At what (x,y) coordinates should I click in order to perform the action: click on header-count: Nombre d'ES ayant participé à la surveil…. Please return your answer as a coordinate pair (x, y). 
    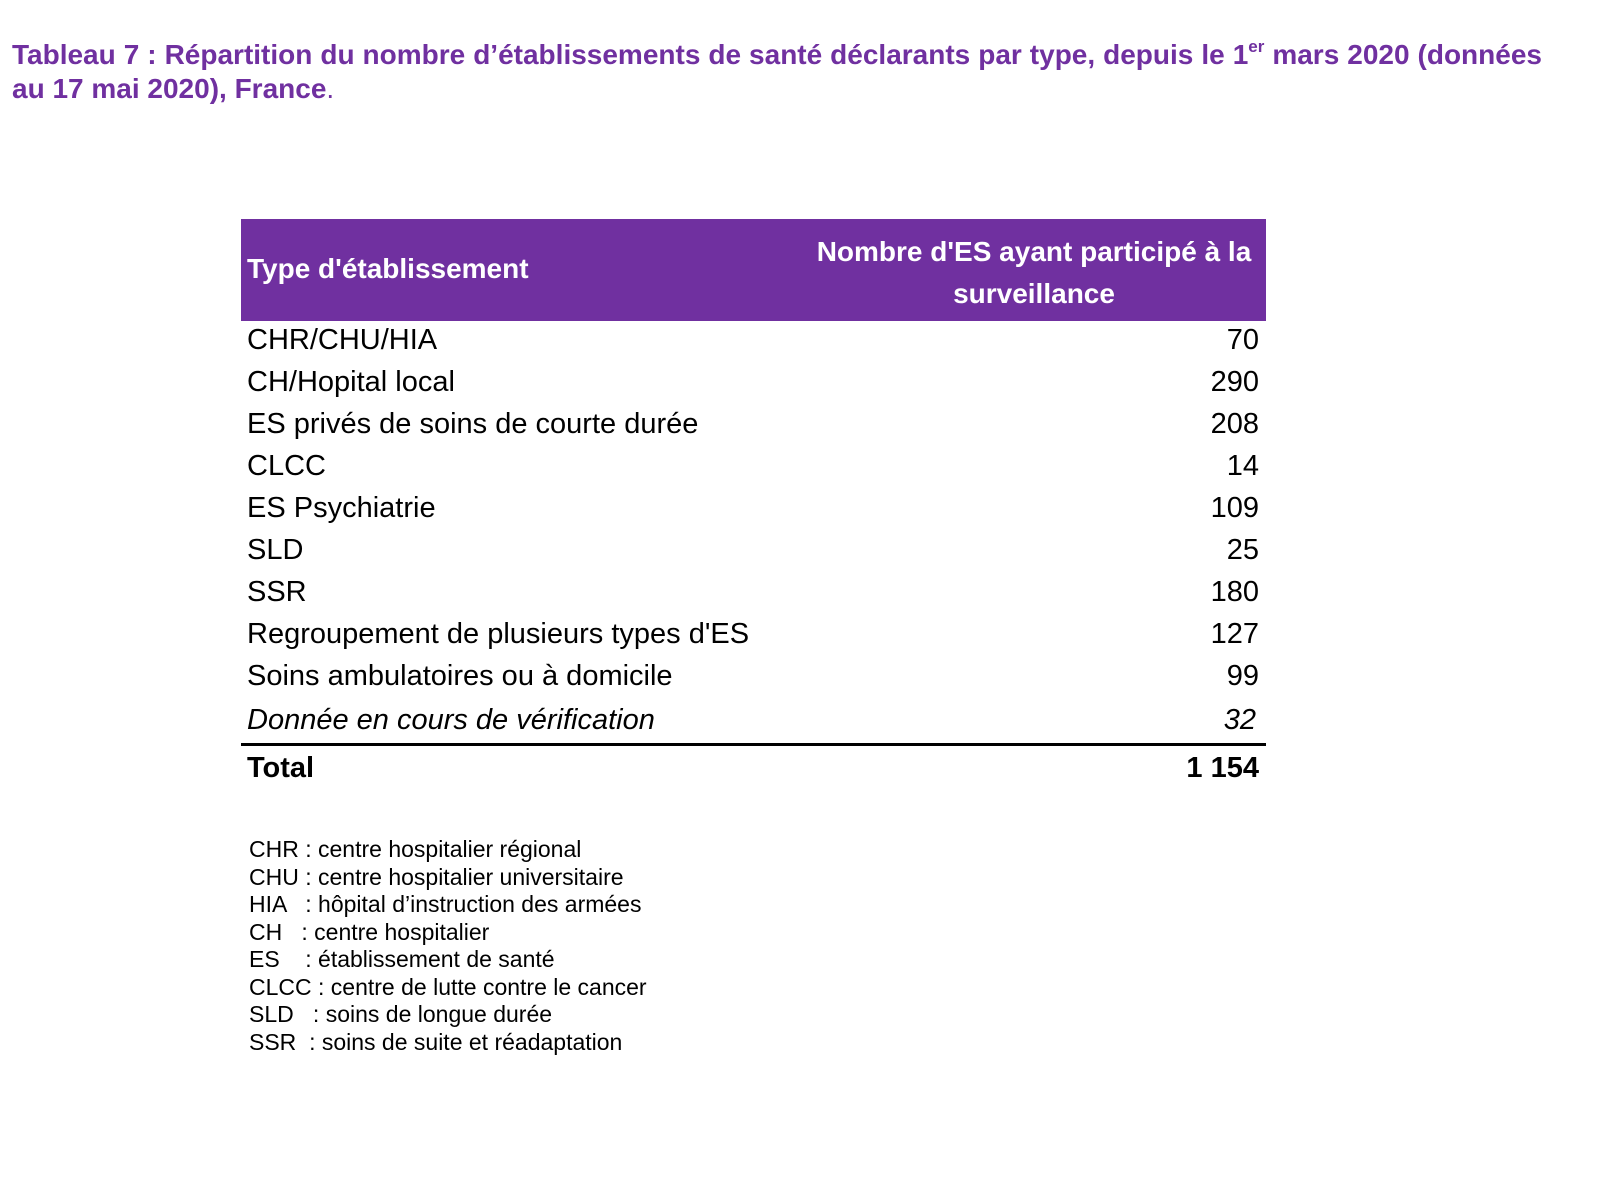
    Looking at the image, I should click on (1034, 272).